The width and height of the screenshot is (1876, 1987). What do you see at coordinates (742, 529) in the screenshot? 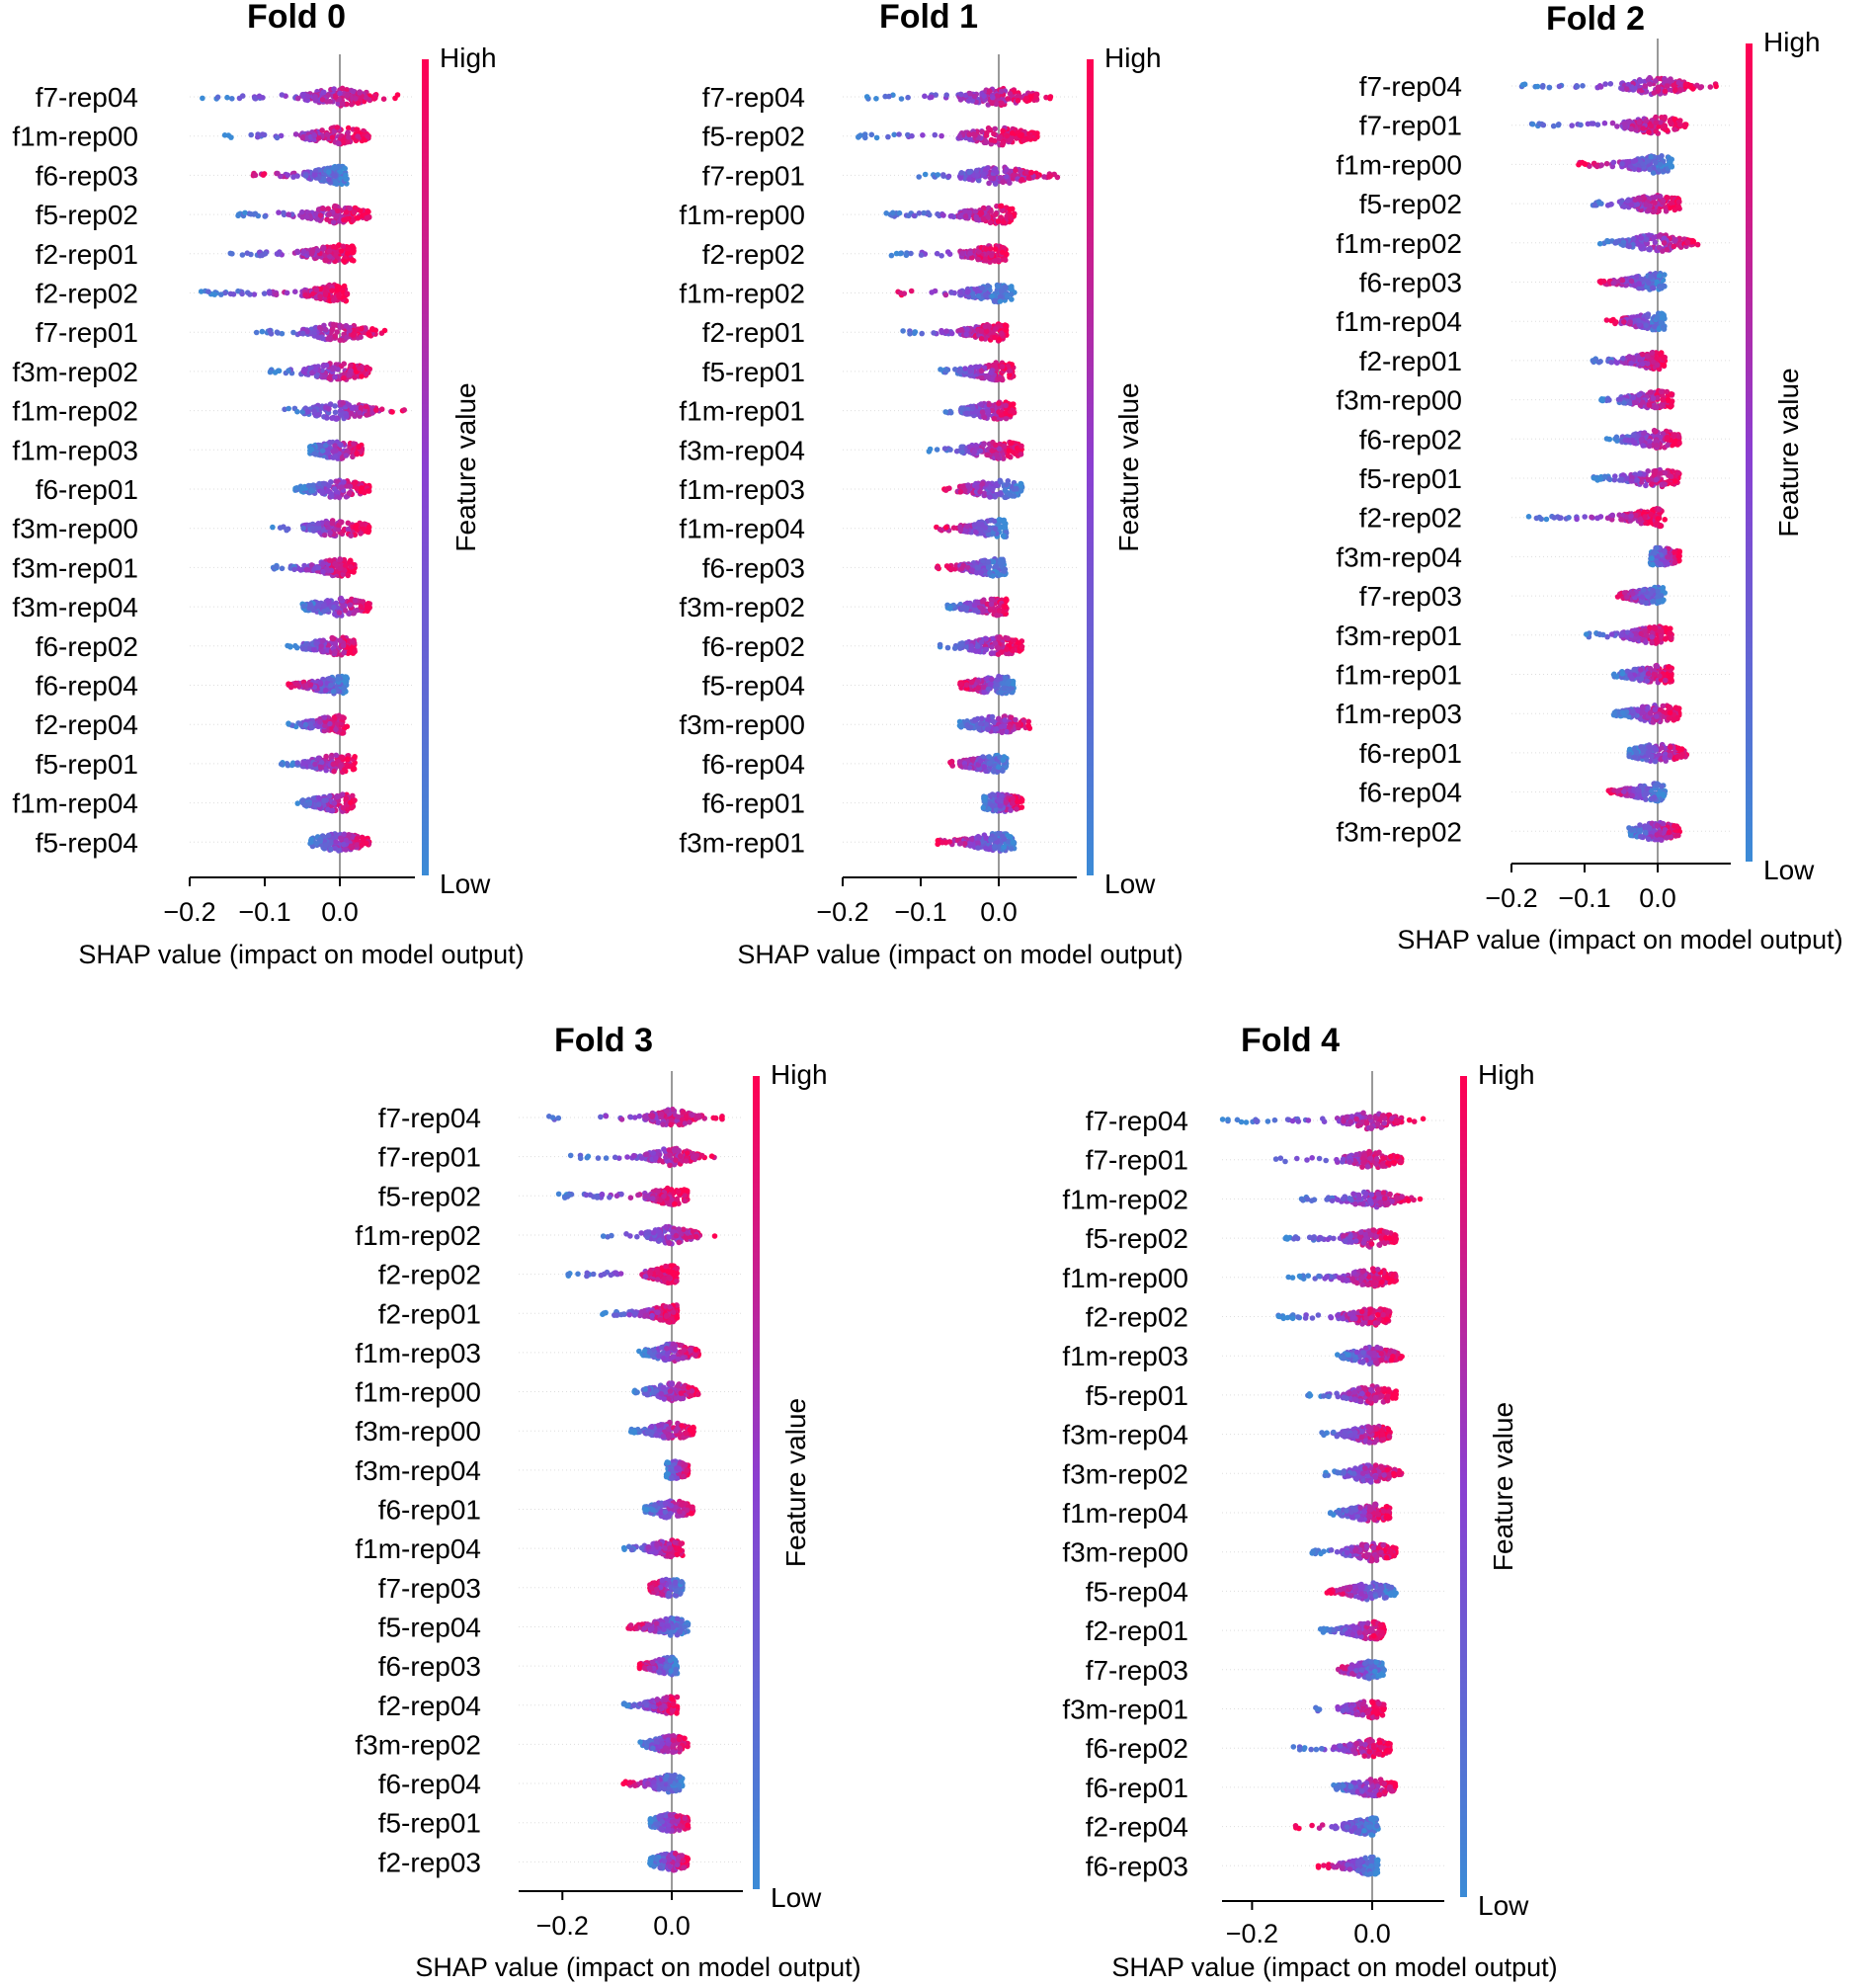
I see `feature-label: f1m-rep04` at bounding box center [742, 529].